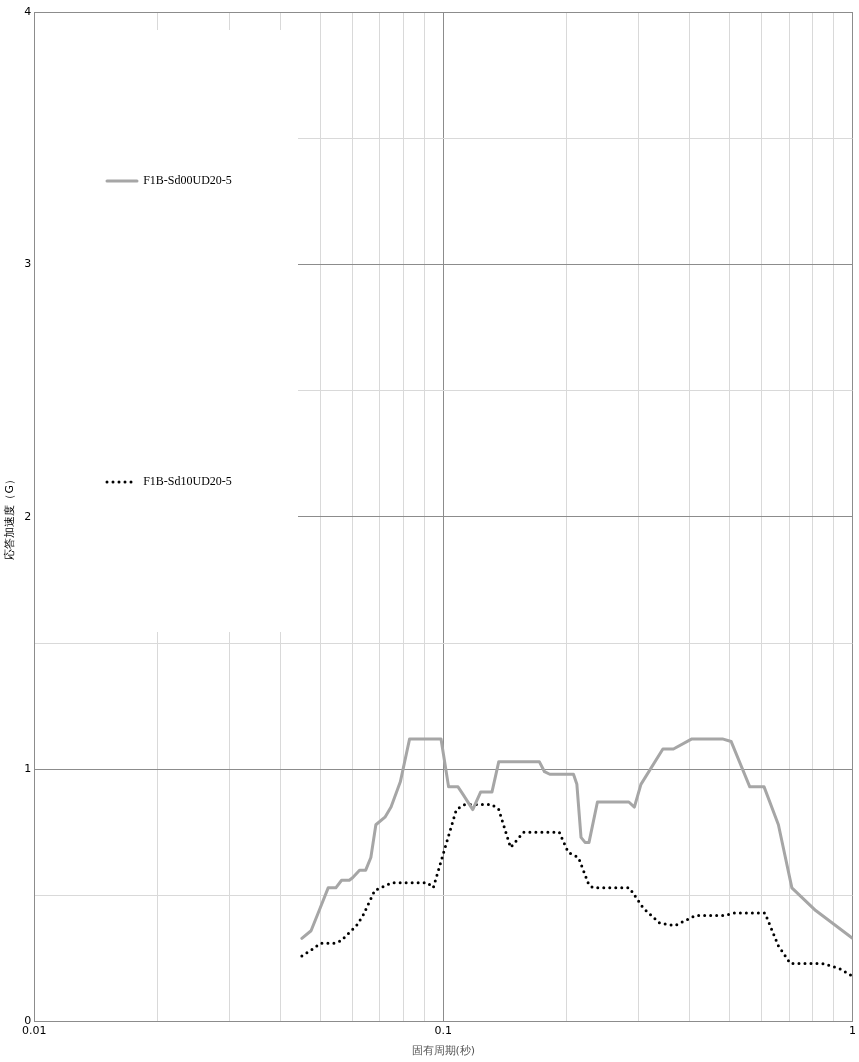 The width and height of the screenshot is (859, 1062). Describe the element at coordinates (28, 516) in the screenshot. I see `y-tick-label: 2` at that location.